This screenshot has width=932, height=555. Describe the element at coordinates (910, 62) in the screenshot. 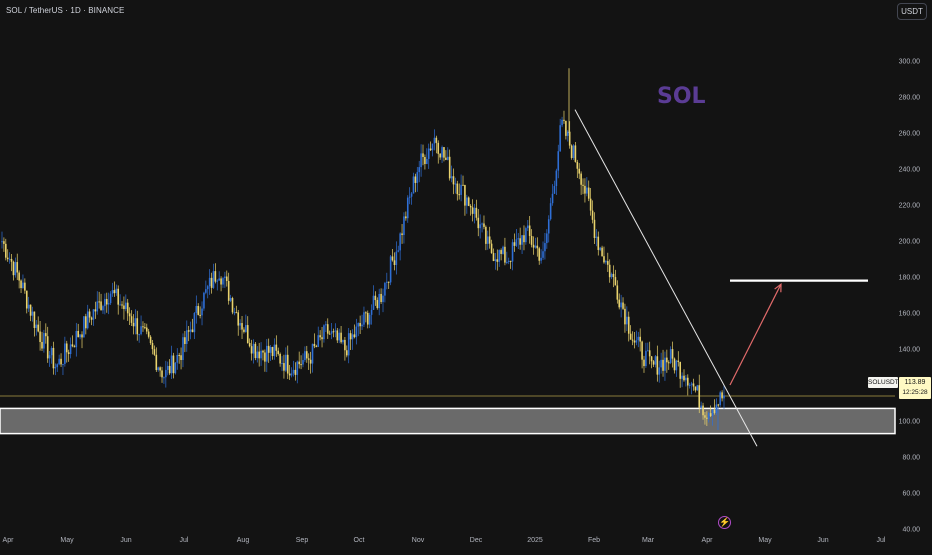

I see `y-tick-label: 300.00` at that location.